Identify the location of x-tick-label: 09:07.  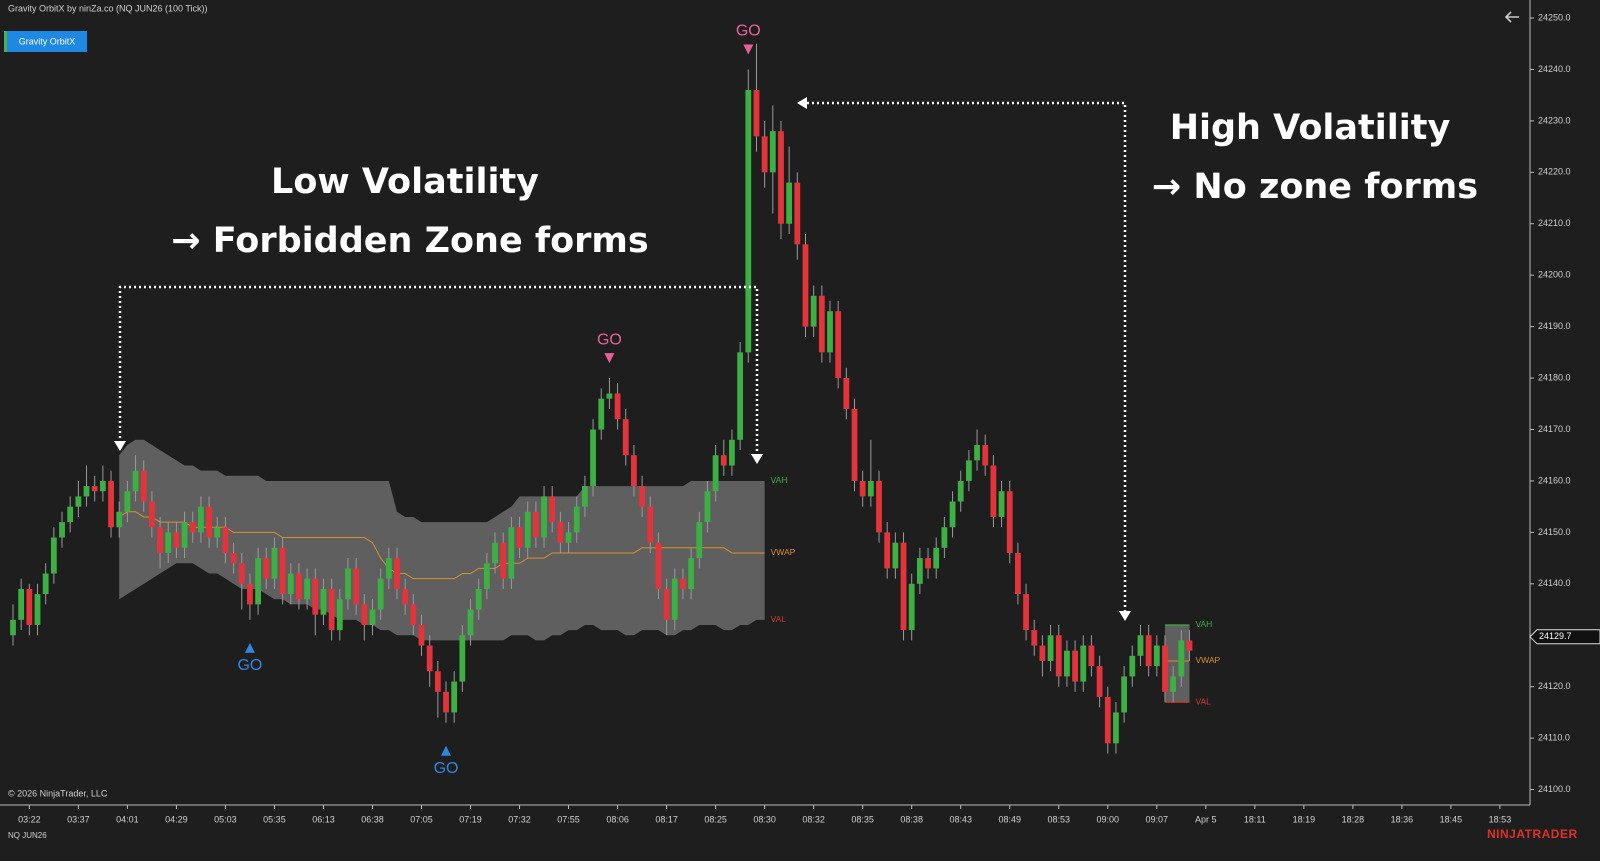
(1157, 819).